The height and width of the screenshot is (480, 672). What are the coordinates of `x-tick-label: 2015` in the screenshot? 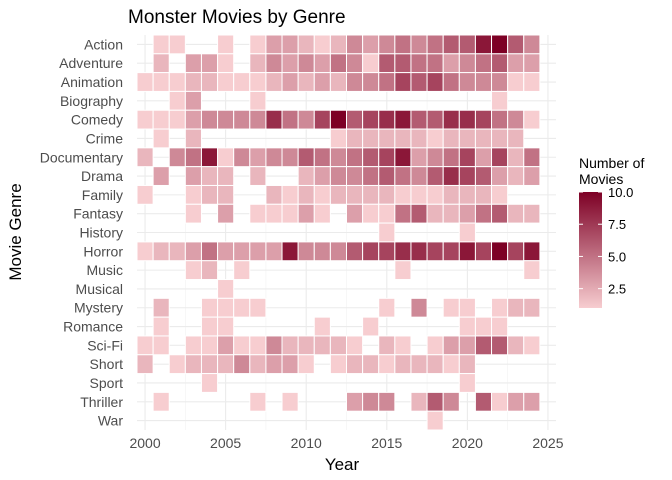 It's located at (386, 443).